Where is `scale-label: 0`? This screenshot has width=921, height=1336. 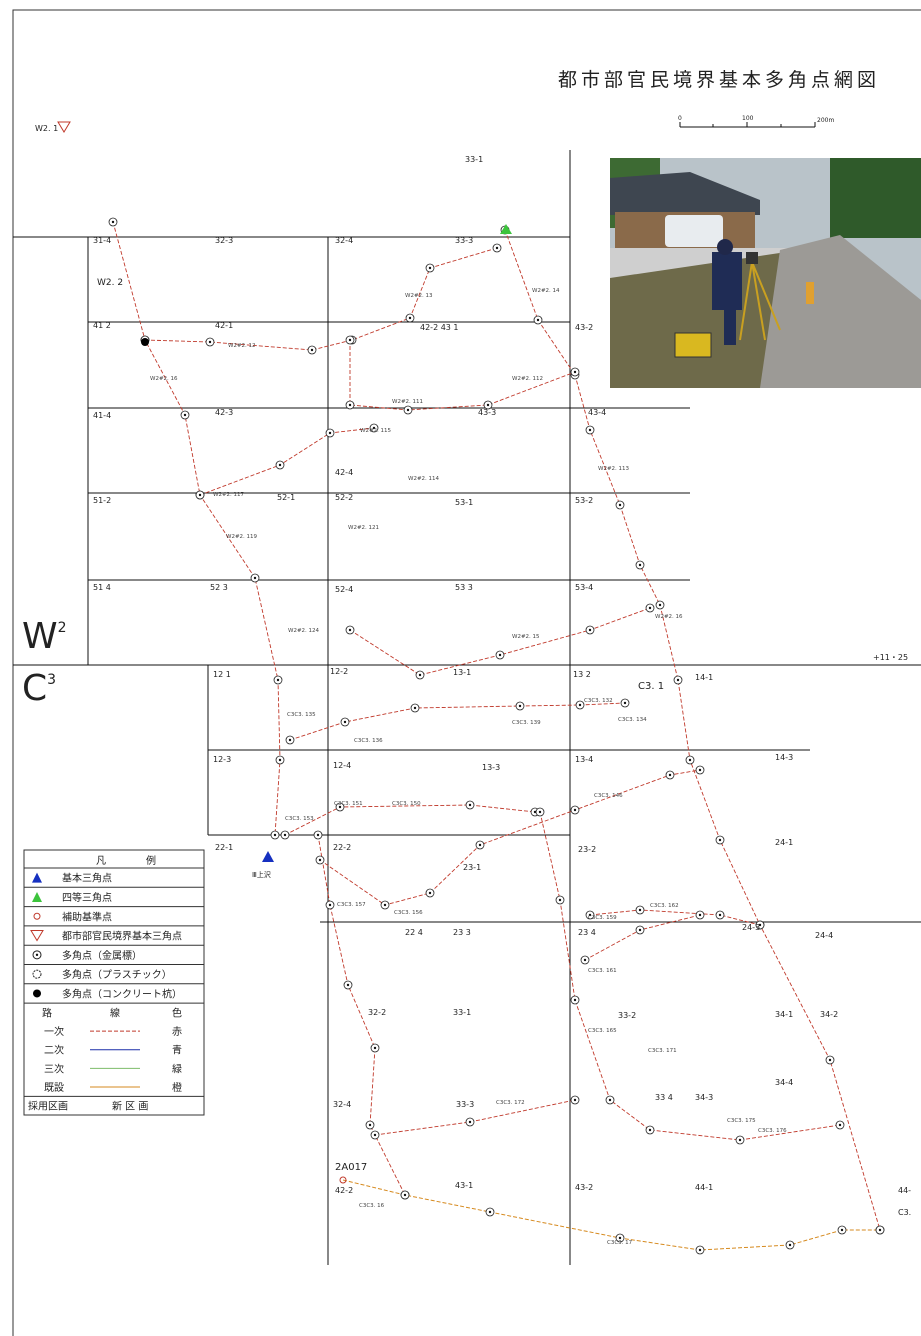 scale-label: 0 is located at coordinates (680, 118).